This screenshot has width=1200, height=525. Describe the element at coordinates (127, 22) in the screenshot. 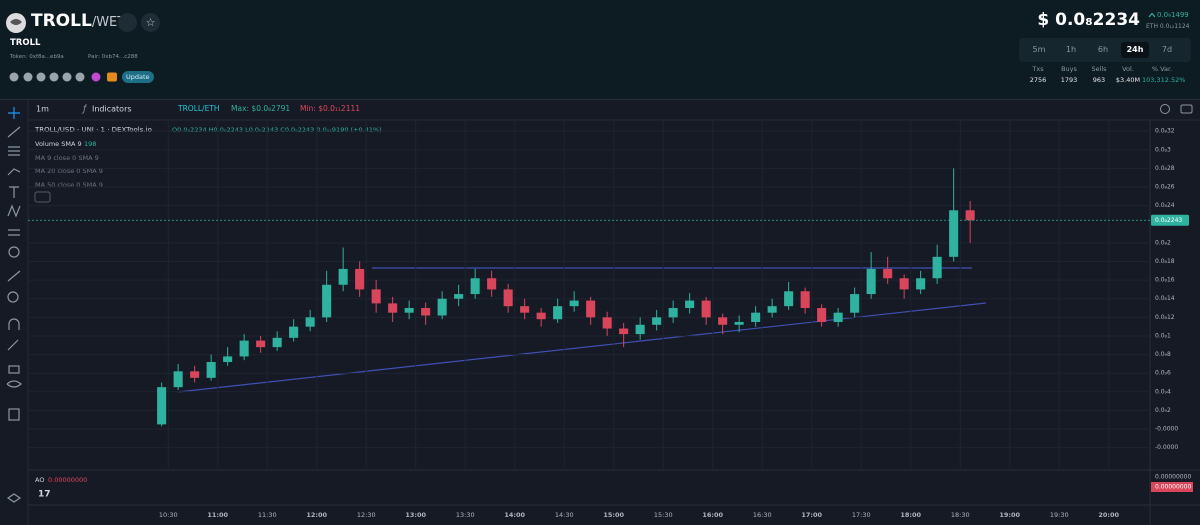

I see `binoculars-button` at that location.